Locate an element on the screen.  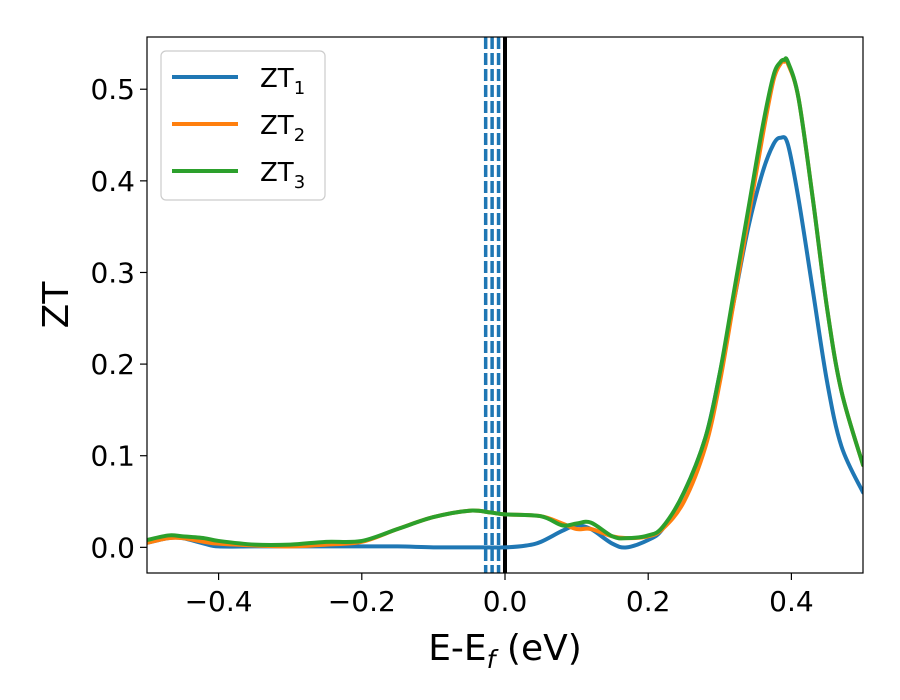
x-axis-label: E-Ef (eV) is located at coordinates (505, 651).